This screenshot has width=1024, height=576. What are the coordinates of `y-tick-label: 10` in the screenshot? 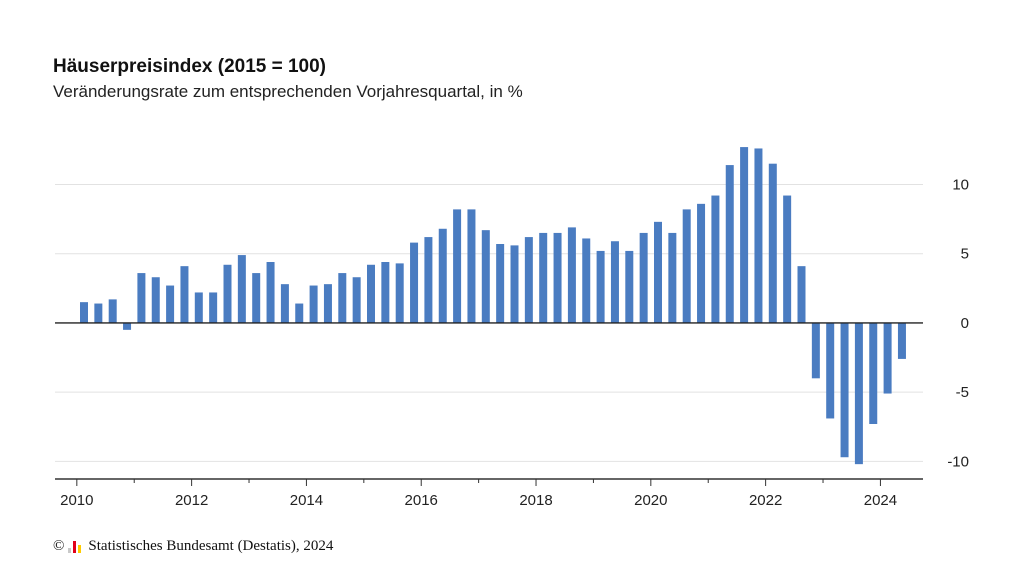 It's located at (960, 184).